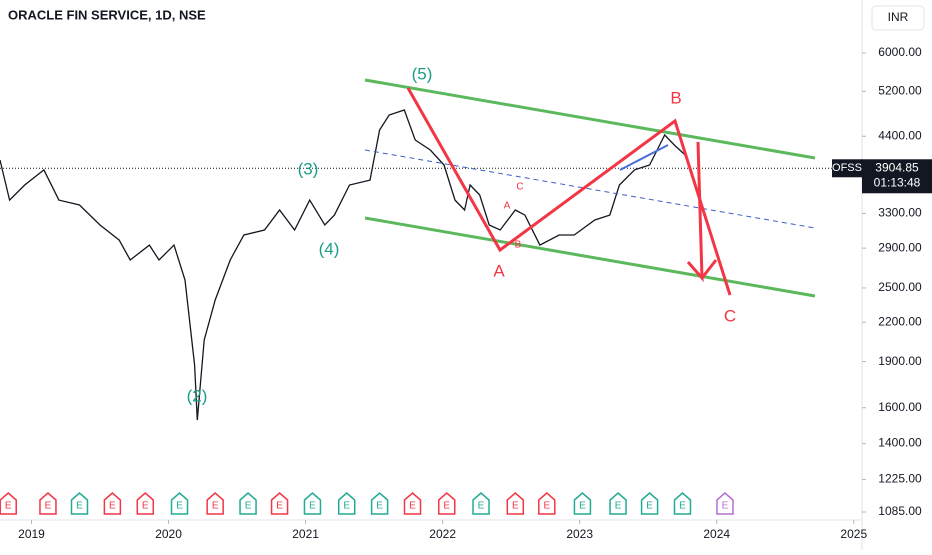  Describe the element at coordinates (900, 443) in the screenshot. I see `y-tick-label: 1400.00` at that location.